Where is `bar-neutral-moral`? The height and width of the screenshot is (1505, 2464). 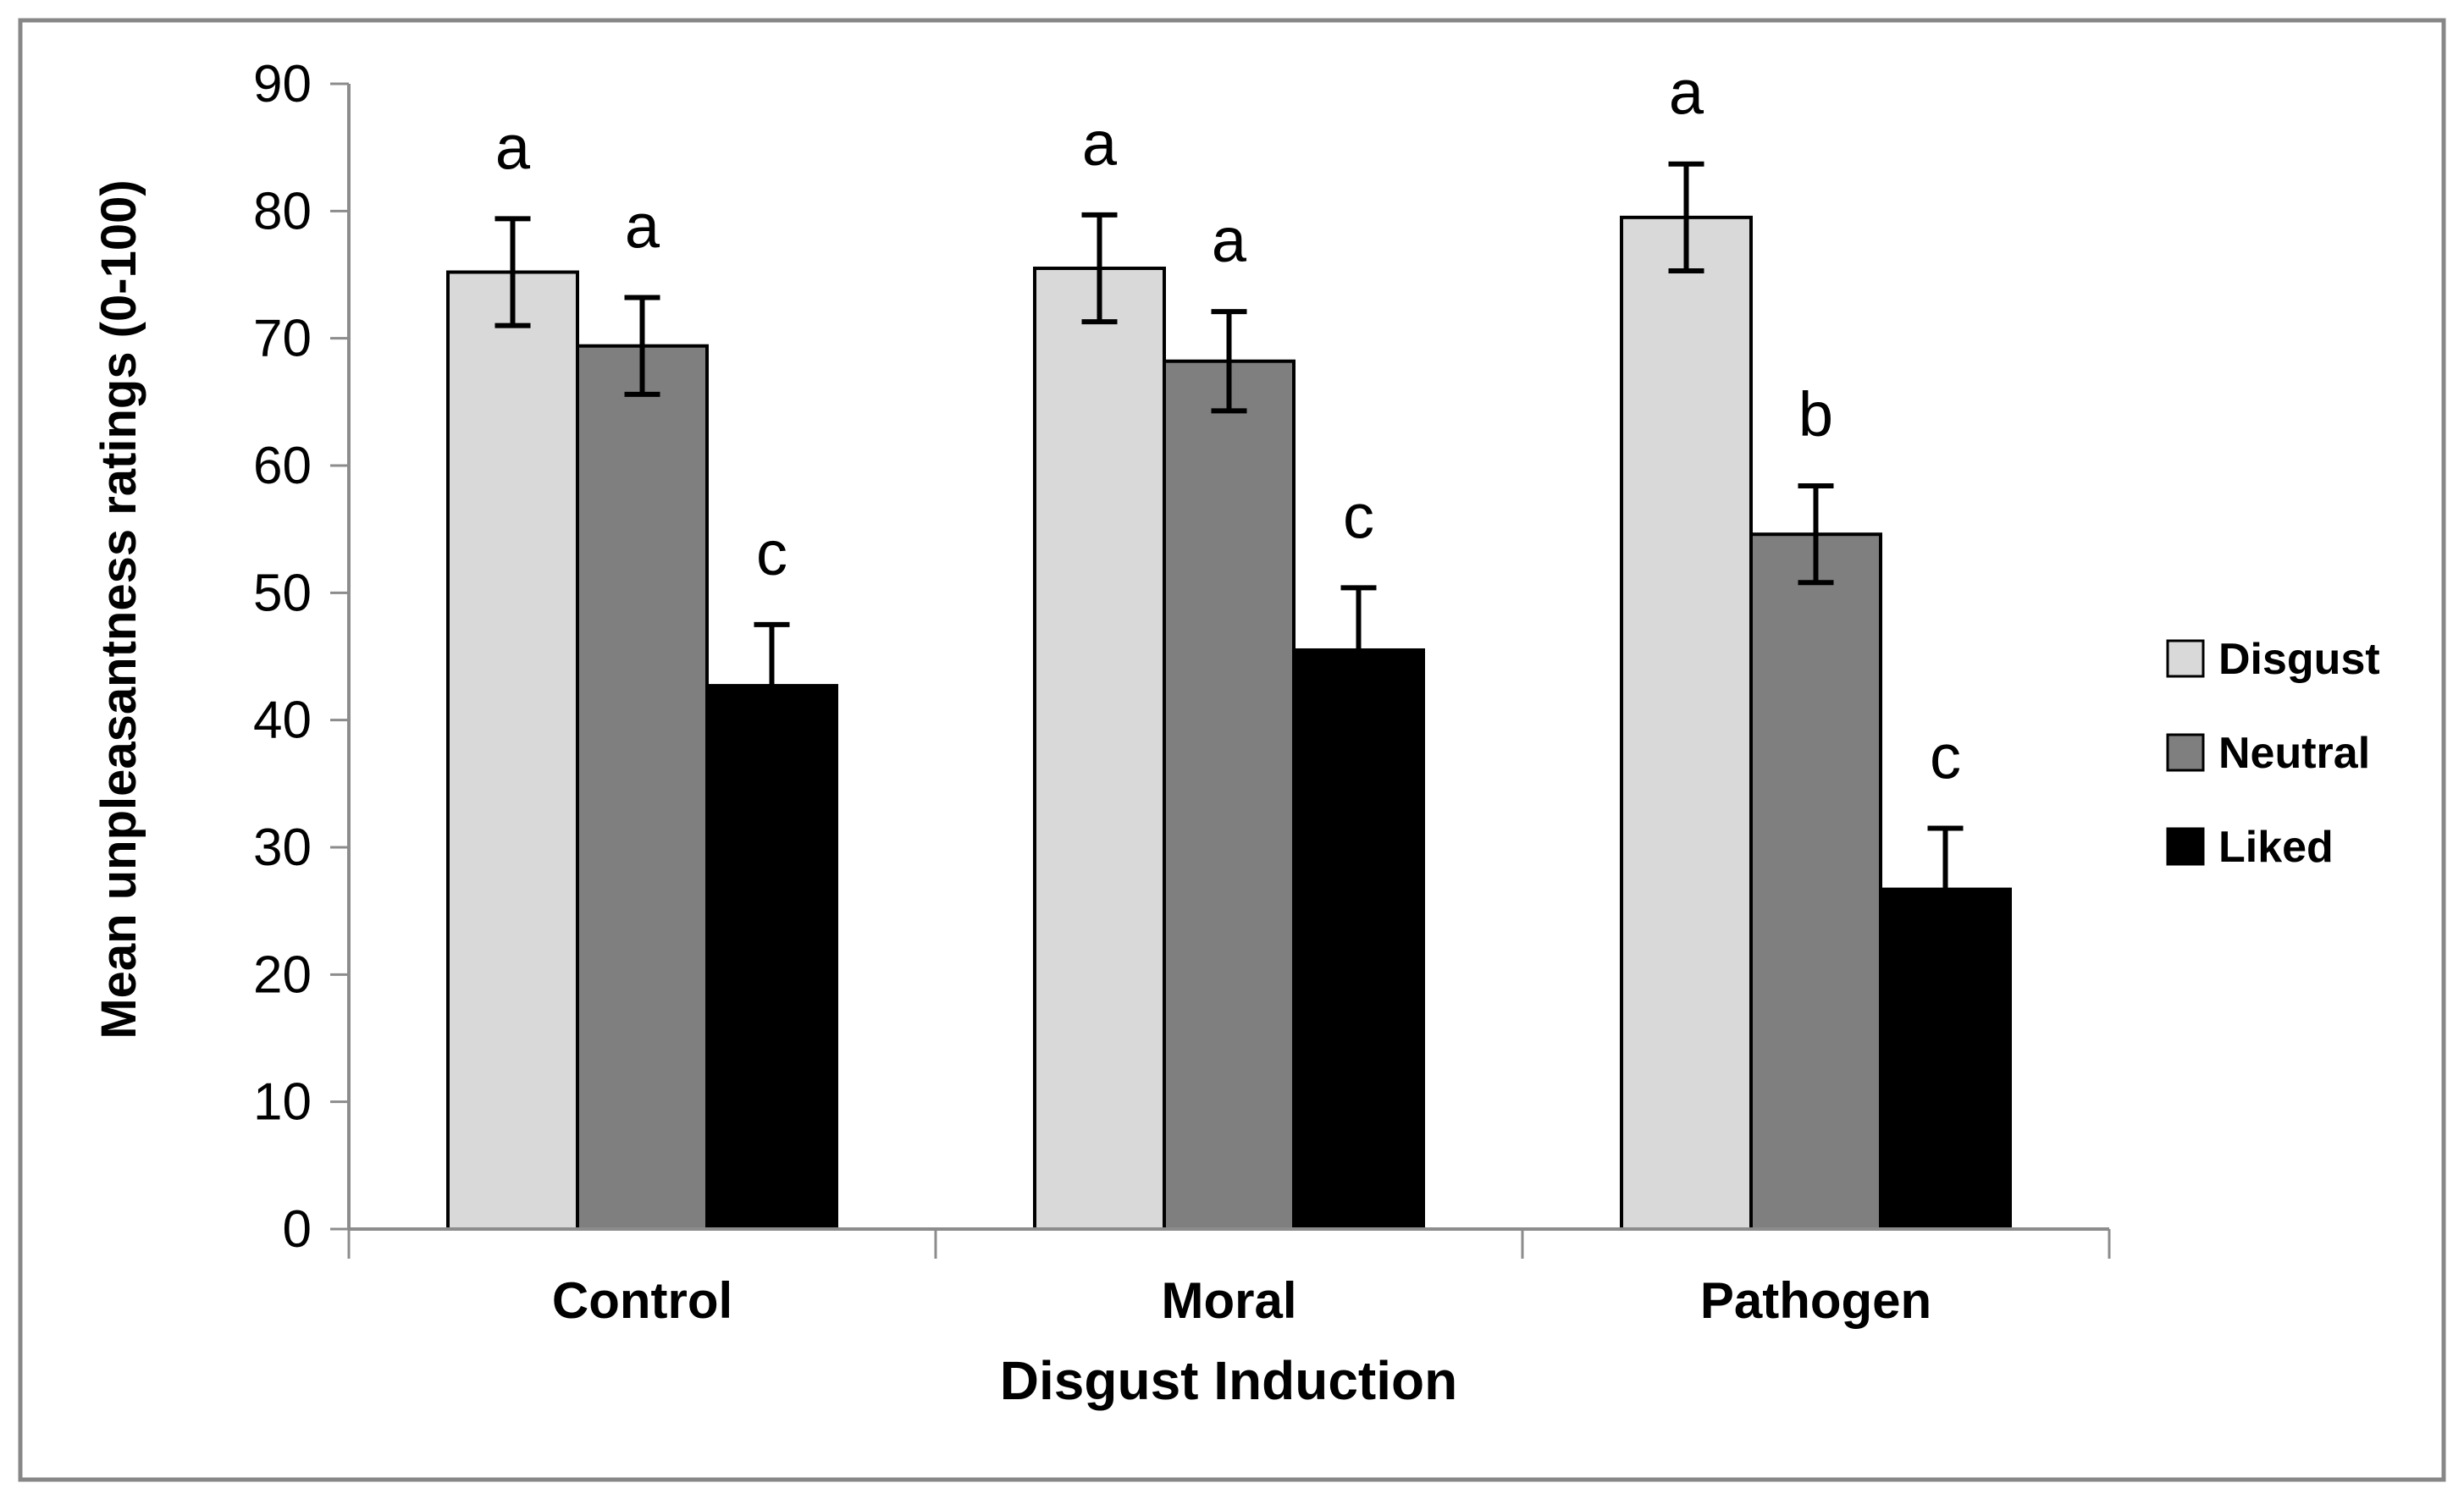 bar-neutral-moral is located at coordinates (1229, 795).